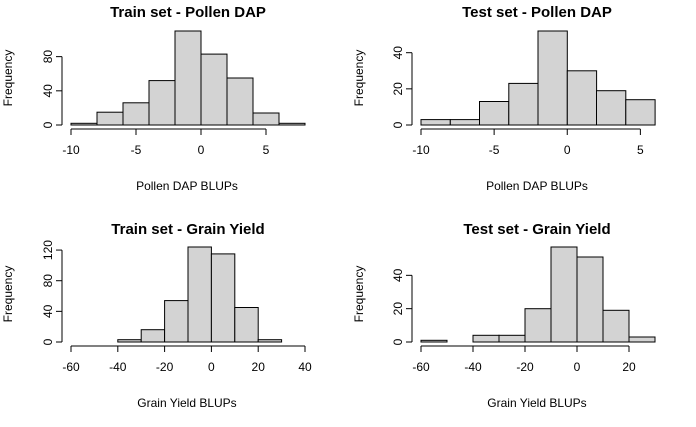 The height and width of the screenshot is (427, 696). I want to click on panel-title: Test set - Grain Yield, so click(536, 229).